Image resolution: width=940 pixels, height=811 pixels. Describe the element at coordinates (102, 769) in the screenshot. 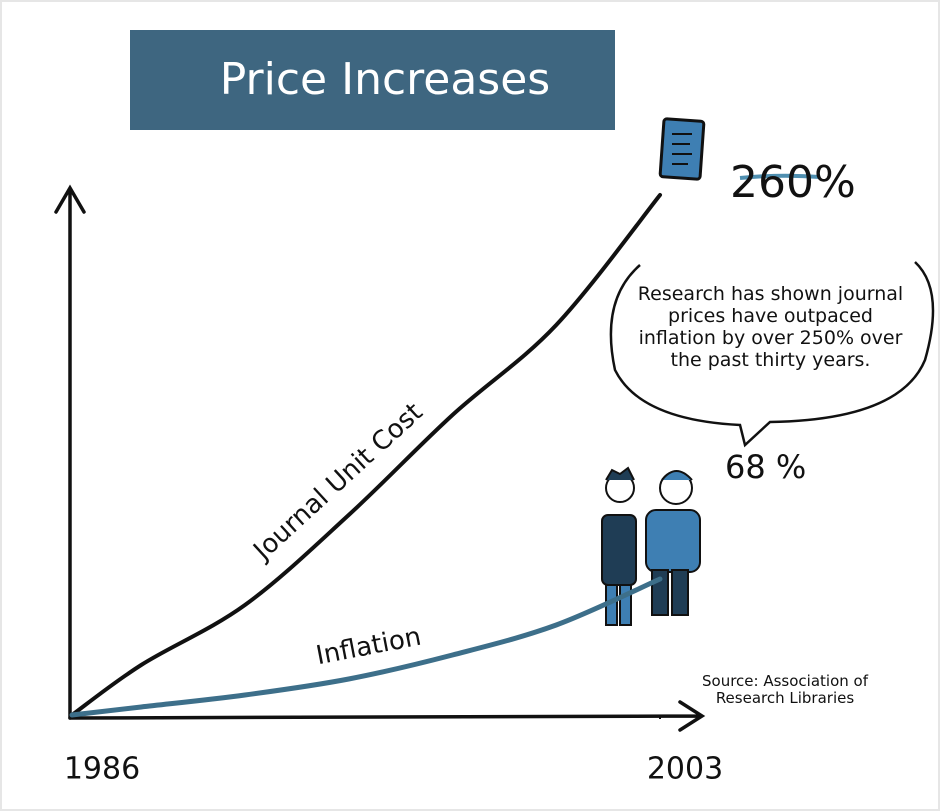

I see `x-tick-label: 1986` at that location.